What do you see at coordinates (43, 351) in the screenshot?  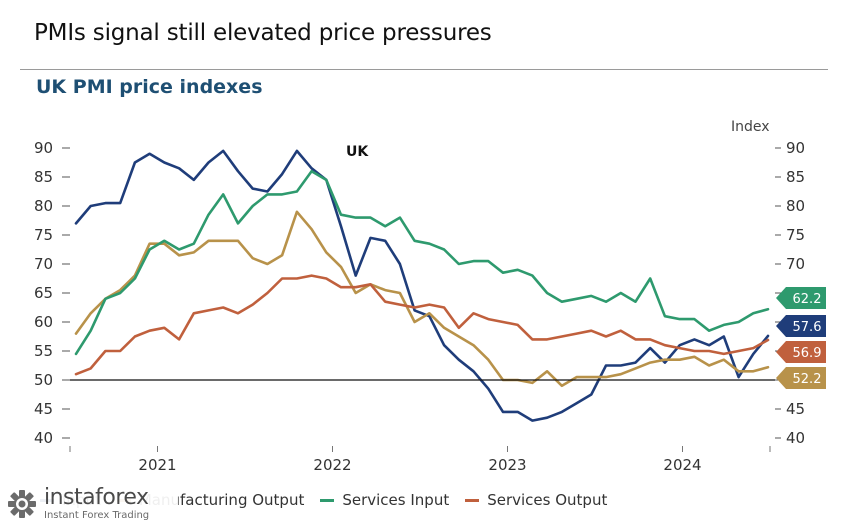 I see `y-tick-label-left: 55` at bounding box center [43, 351].